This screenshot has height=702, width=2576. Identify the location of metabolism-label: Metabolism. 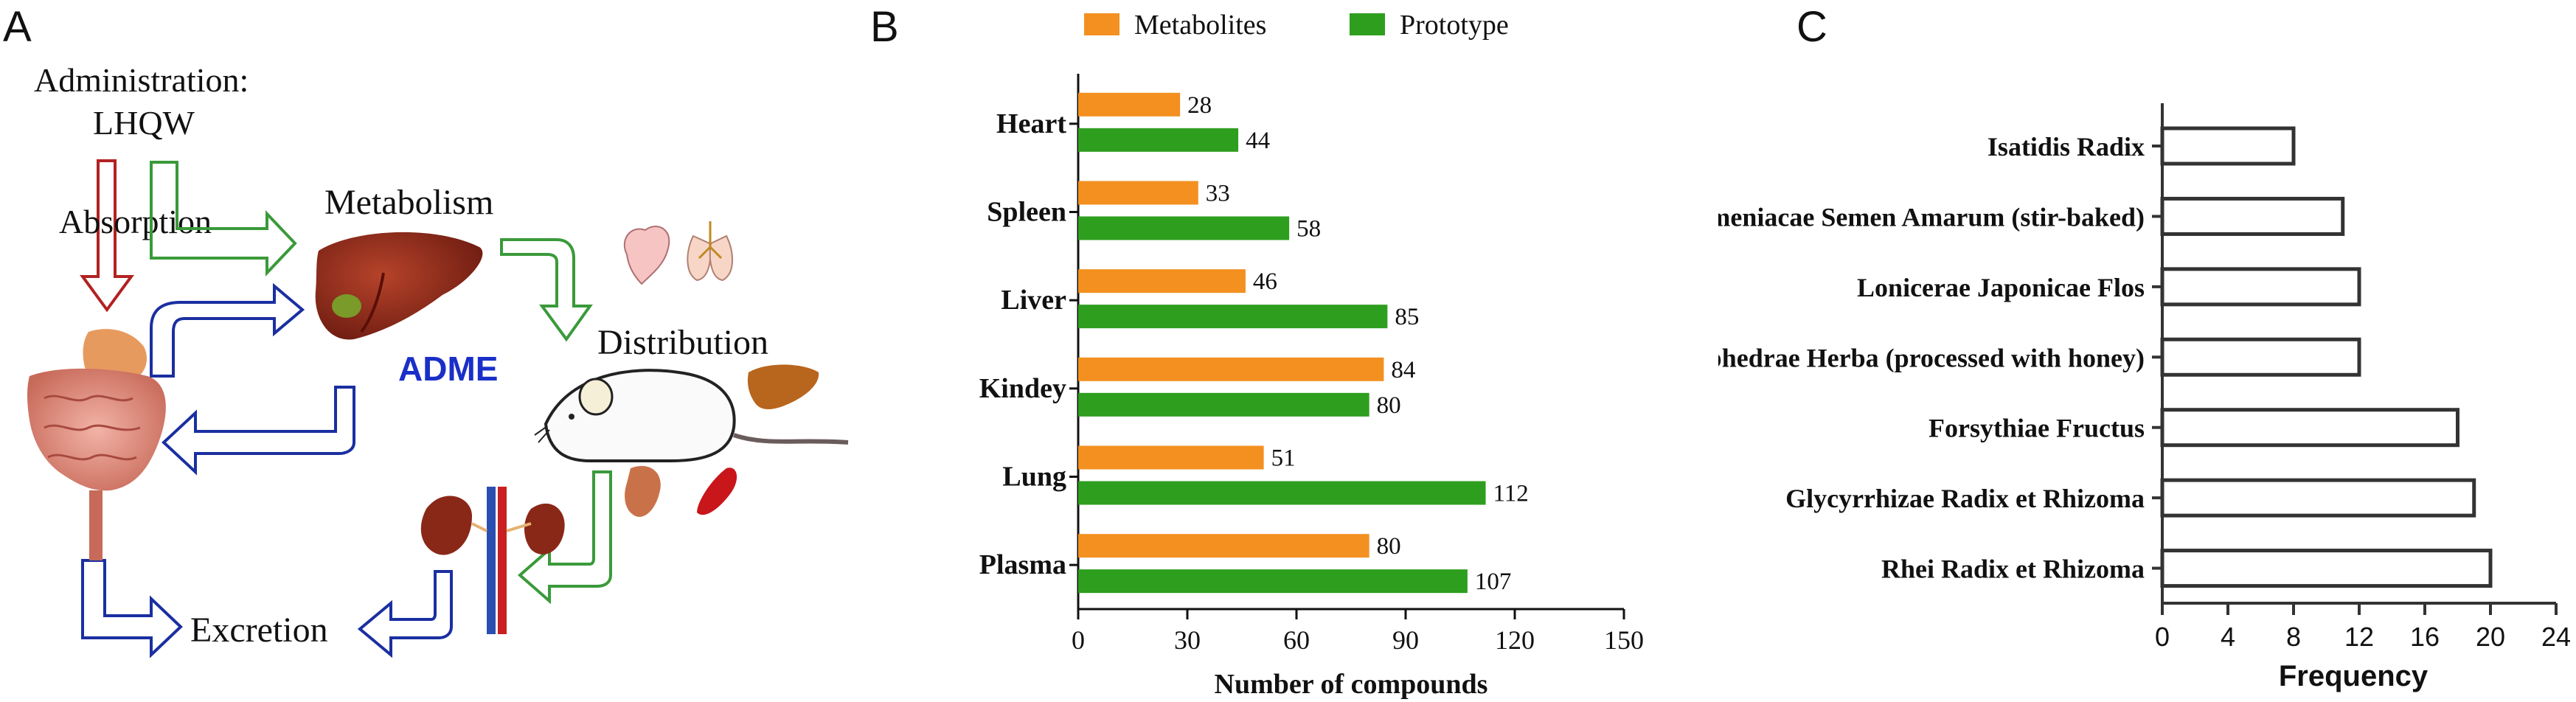
(408, 203).